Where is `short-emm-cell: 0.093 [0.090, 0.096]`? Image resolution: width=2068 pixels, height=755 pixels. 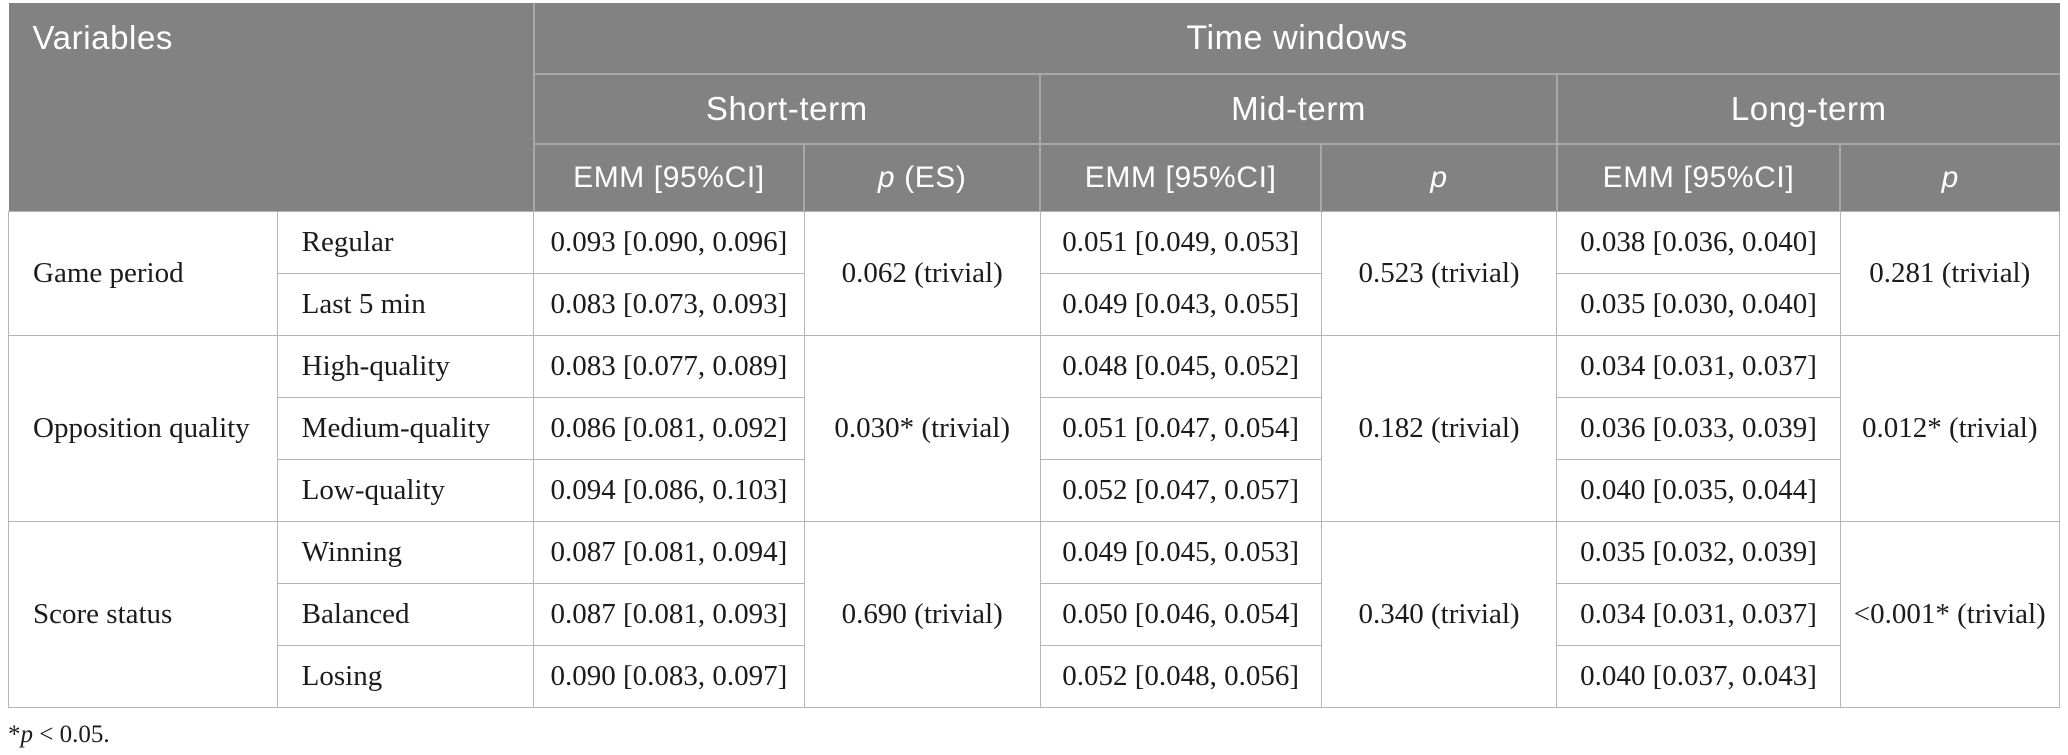 short-emm-cell: 0.093 [0.090, 0.096] is located at coordinates (669, 242).